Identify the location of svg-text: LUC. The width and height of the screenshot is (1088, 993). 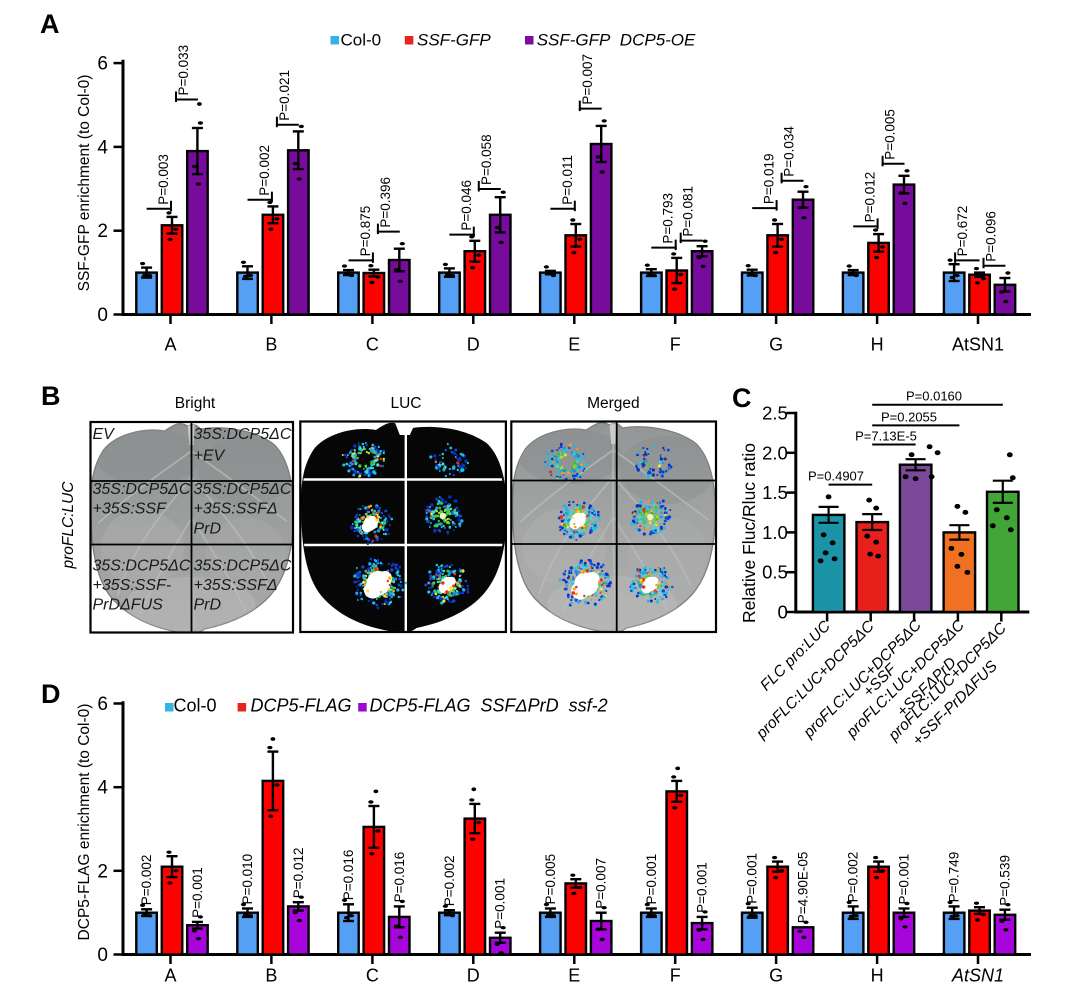
(405, 403).